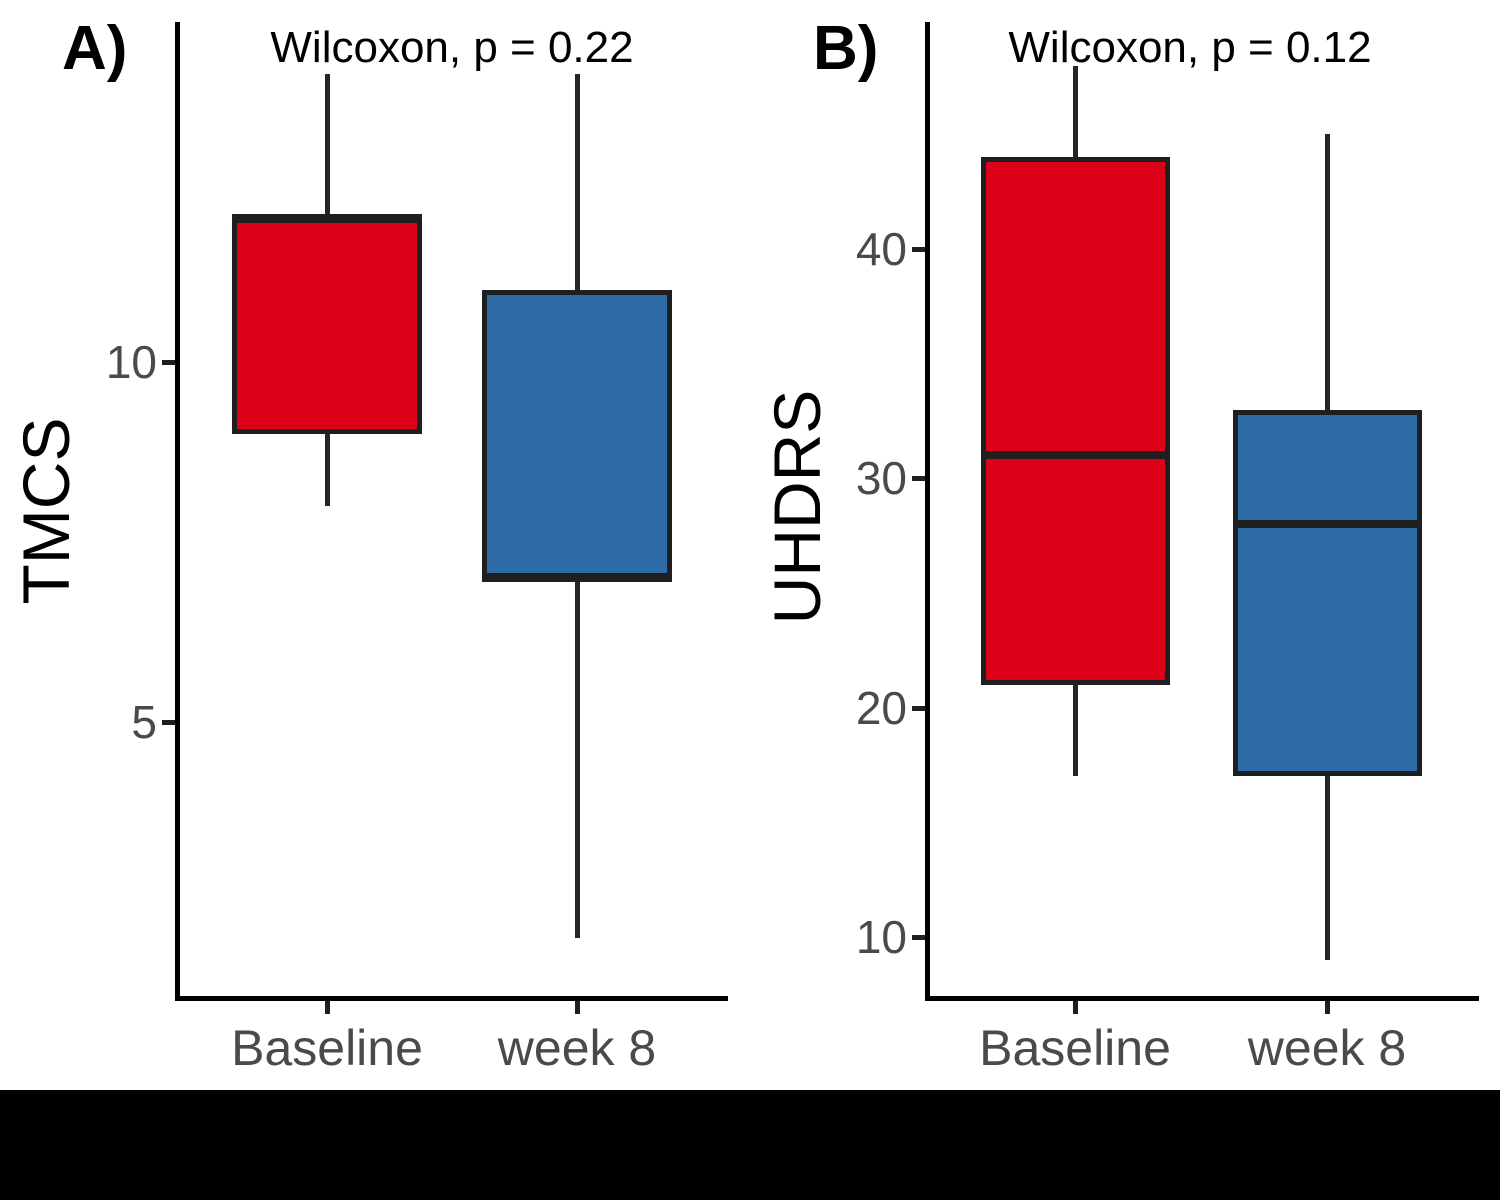  What do you see at coordinates (1190, 47) in the screenshot?
I see `panel-b-subtitle: Wilcoxon, p = 0.12` at bounding box center [1190, 47].